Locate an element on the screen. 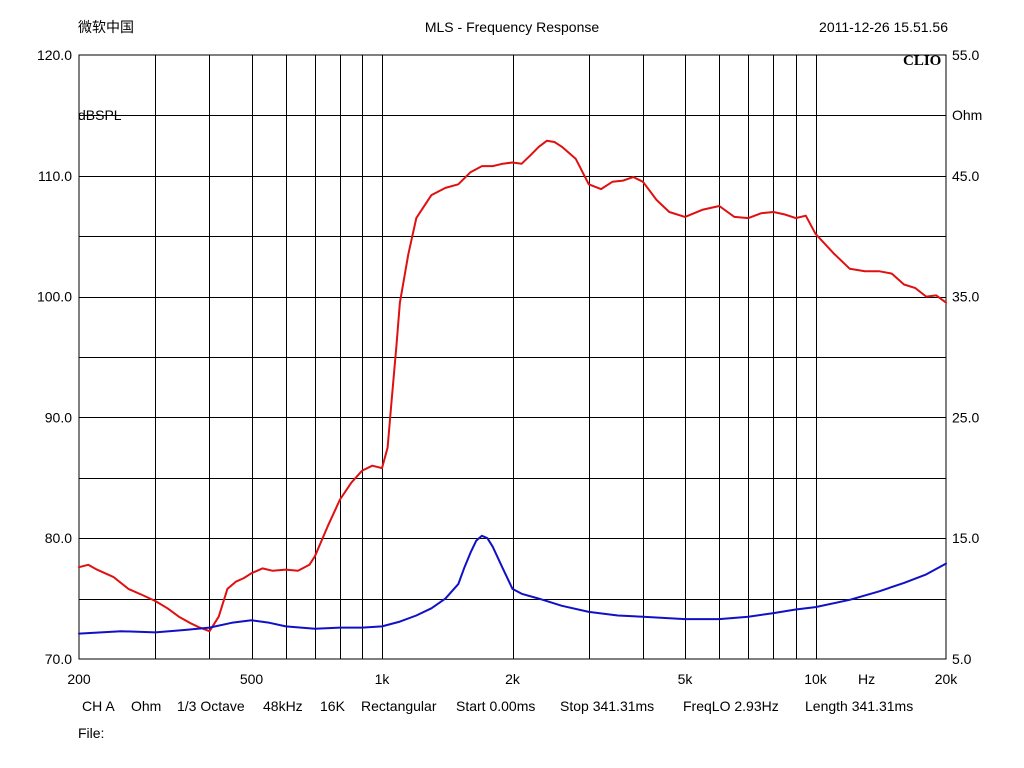 The height and width of the screenshot is (768, 1024). clio-logo: CLIO is located at coordinates (922, 61).